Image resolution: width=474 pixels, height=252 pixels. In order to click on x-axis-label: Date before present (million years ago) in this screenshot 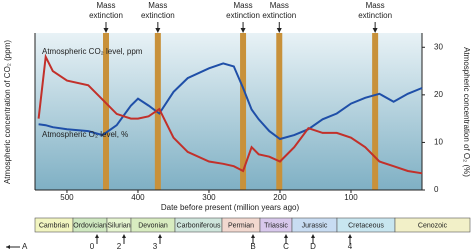, I will do `click(230, 207)`.